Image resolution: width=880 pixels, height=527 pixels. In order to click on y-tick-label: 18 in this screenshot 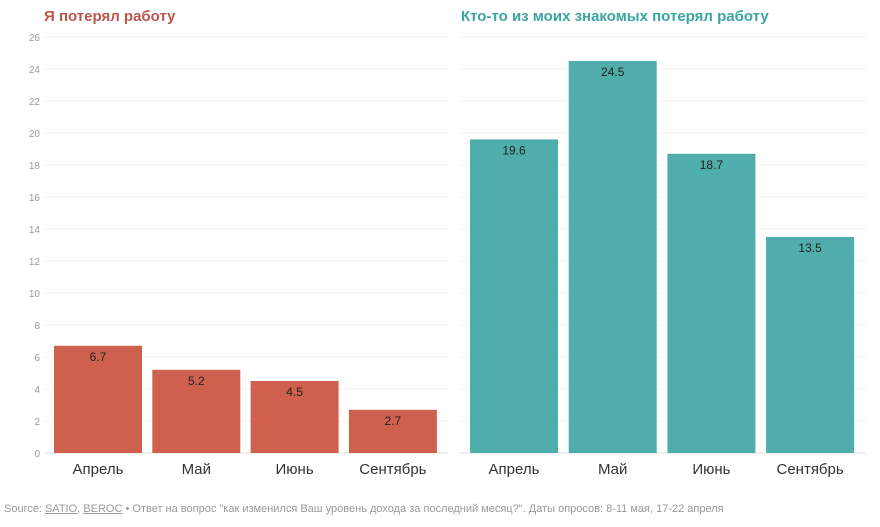, I will do `click(35, 166)`.